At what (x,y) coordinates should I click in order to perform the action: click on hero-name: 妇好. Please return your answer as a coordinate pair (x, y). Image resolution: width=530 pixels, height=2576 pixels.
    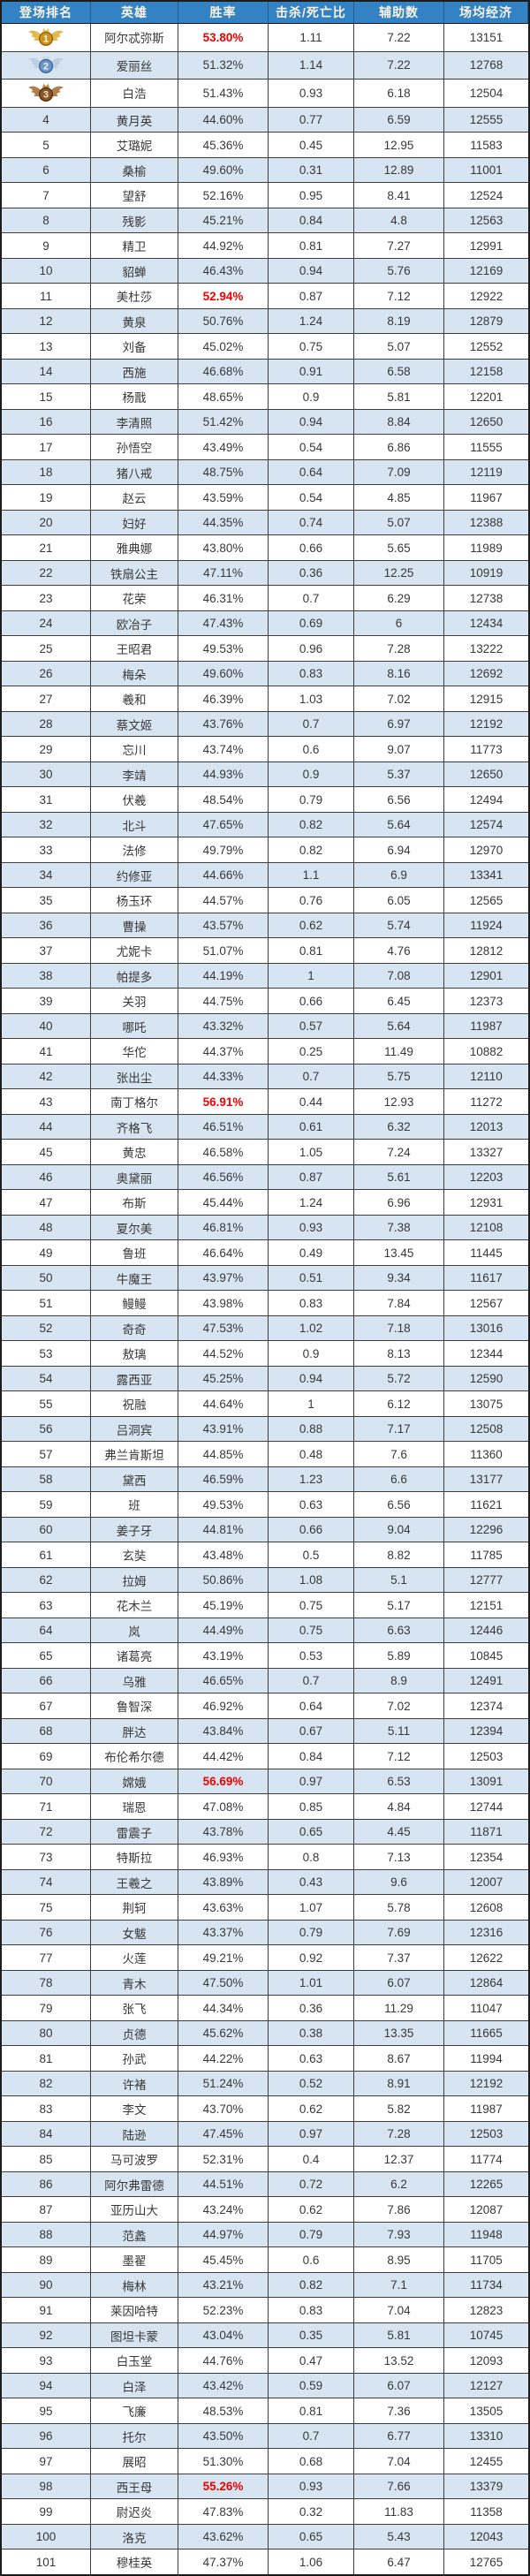
    Looking at the image, I should click on (134, 522).